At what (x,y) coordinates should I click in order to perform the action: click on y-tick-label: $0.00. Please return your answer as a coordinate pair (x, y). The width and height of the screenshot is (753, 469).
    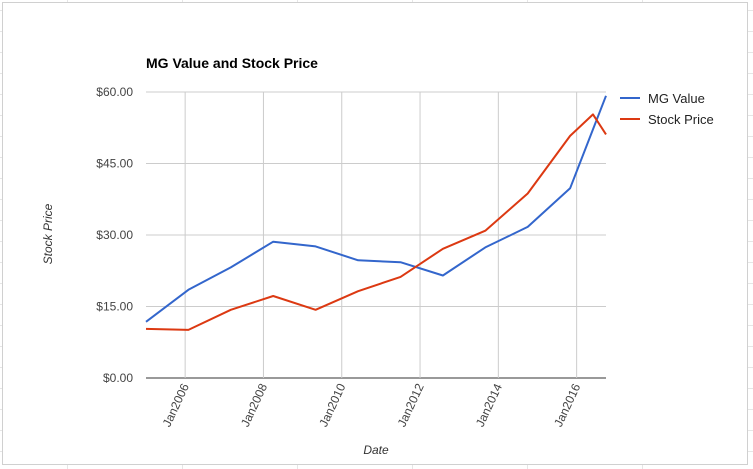
    Looking at the image, I should click on (118, 378).